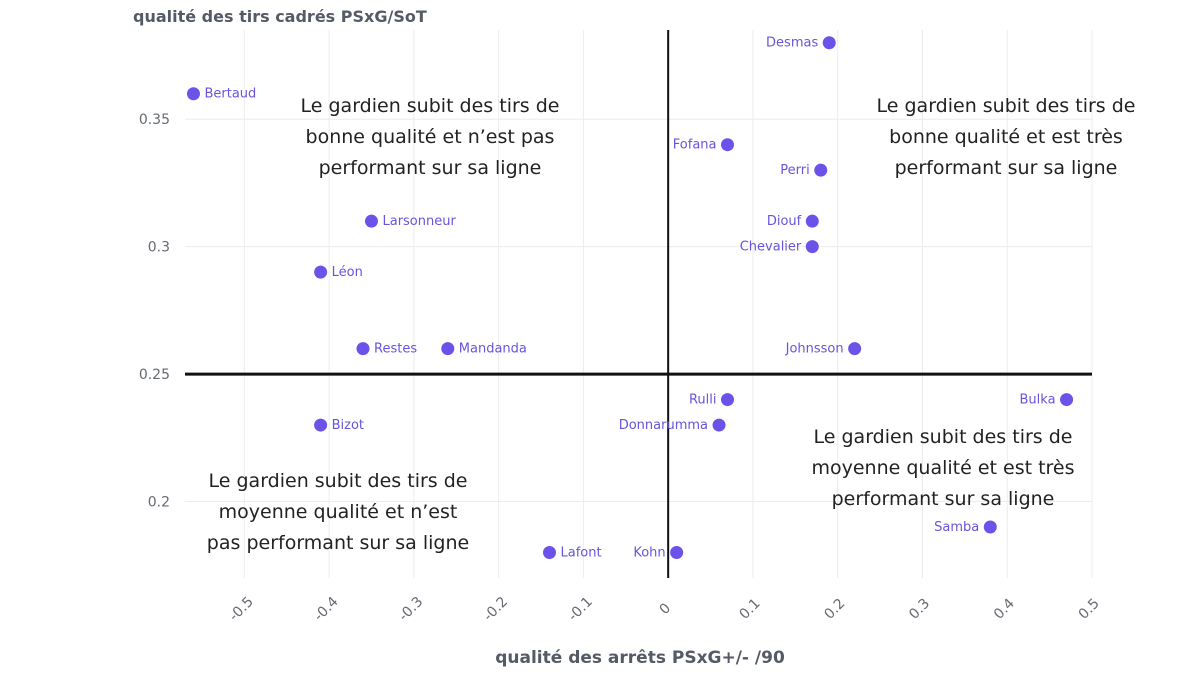  I want to click on point-label: Restes, so click(395, 349).